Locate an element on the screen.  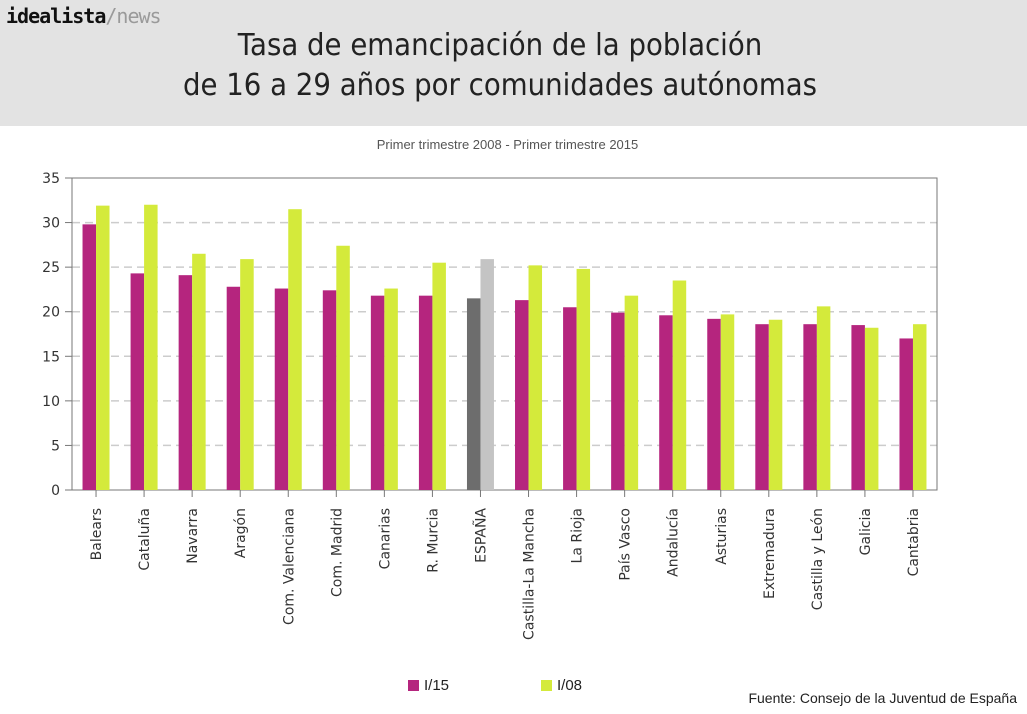
y-tick-label: 25 is located at coordinates (51, 268).